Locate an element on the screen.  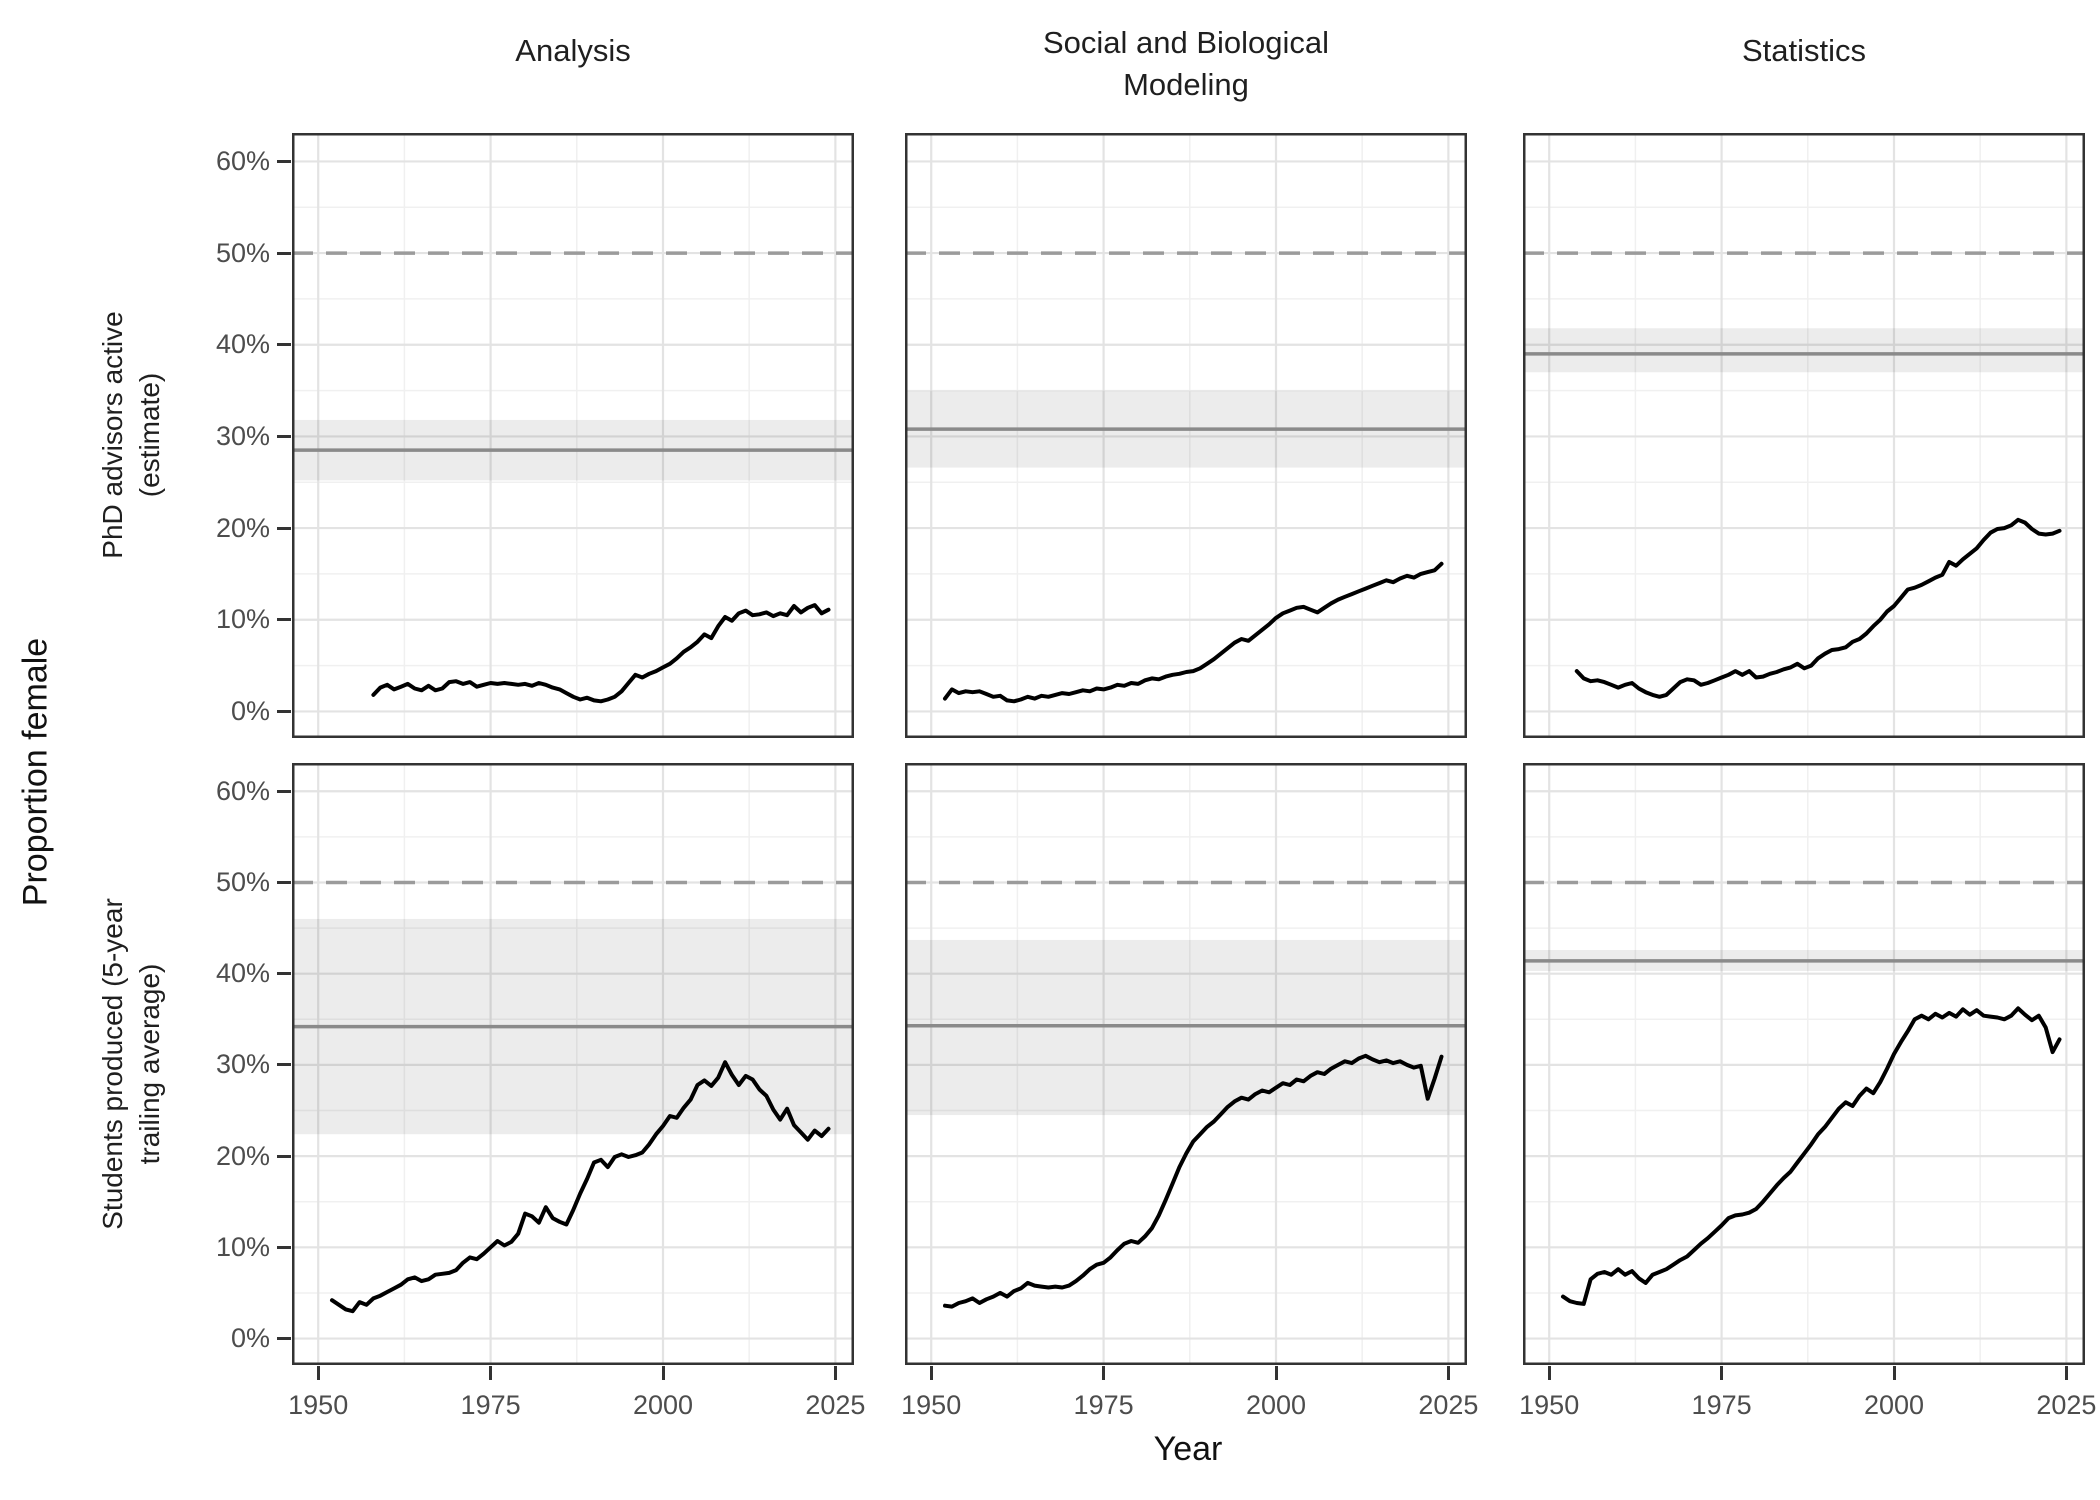
panel-social-and-biological-modeling-phd-advisors-active-estimate is located at coordinates (1186, 435).